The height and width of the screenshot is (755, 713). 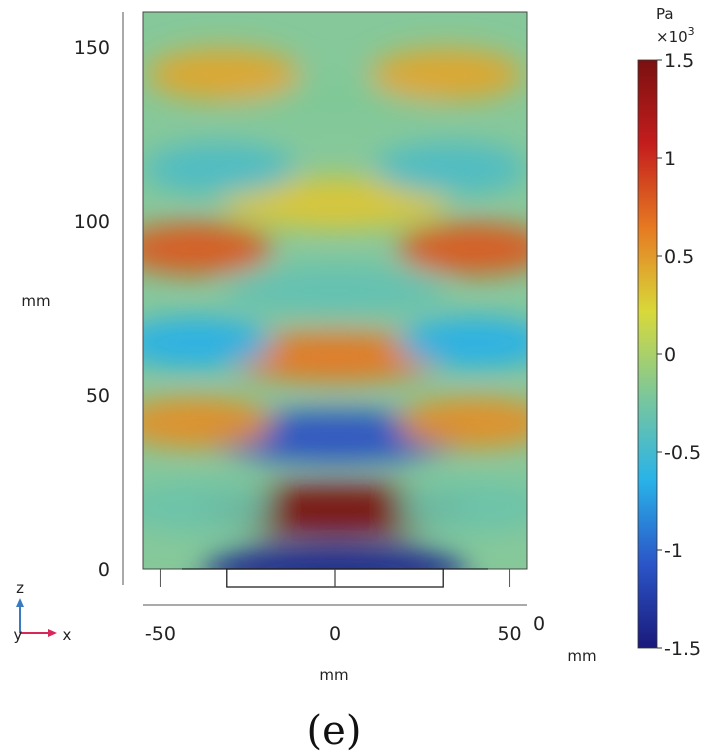 What do you see at coordinates (682, 649) in the screenshot?
I see `colorbar-tick-label: -1.5` at bounding box center [682, 649].